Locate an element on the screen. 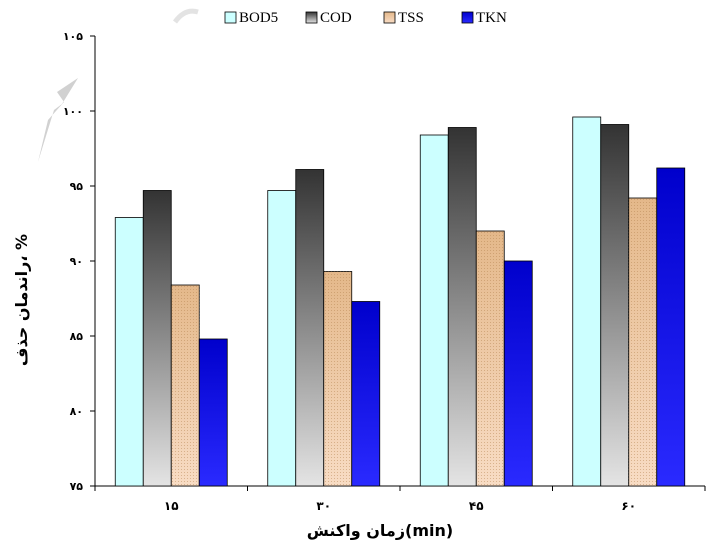 The height and width of the screenshot is (545, 710). legend-label-cod: COD is located at coordinates (336, 18).